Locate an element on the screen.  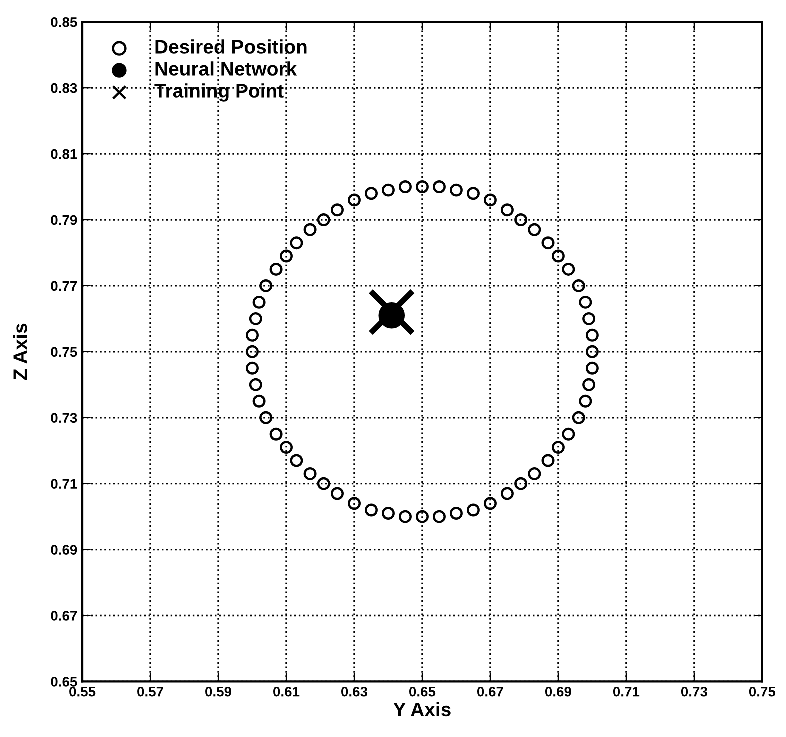
y-tick-label: 0.69 is located at coordinates (64, 550).